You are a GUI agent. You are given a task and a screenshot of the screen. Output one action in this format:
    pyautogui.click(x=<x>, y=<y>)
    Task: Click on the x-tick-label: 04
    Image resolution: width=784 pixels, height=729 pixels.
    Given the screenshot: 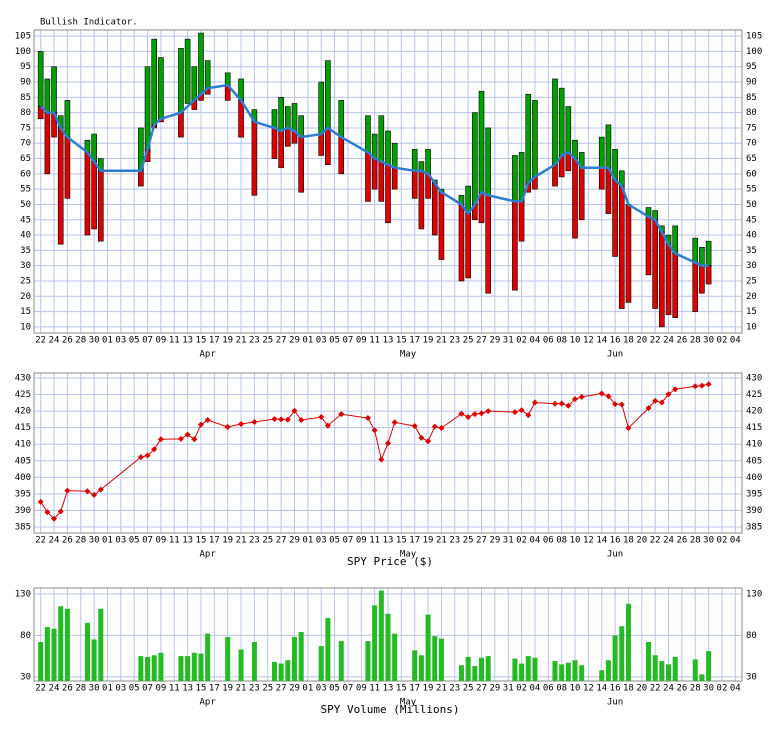 What is the action you would take?
    pyautogui.click(x=535, y=541)
    